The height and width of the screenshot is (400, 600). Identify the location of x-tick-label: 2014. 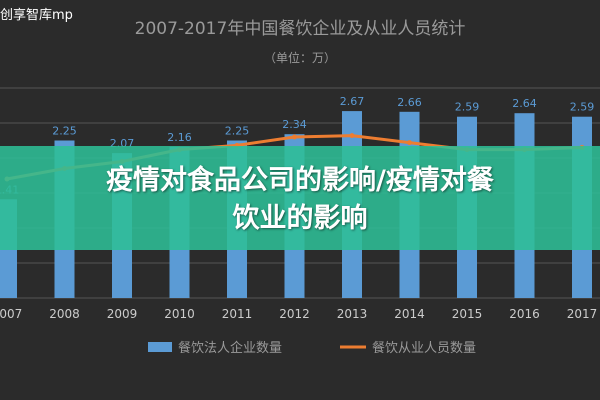
(409, 314).